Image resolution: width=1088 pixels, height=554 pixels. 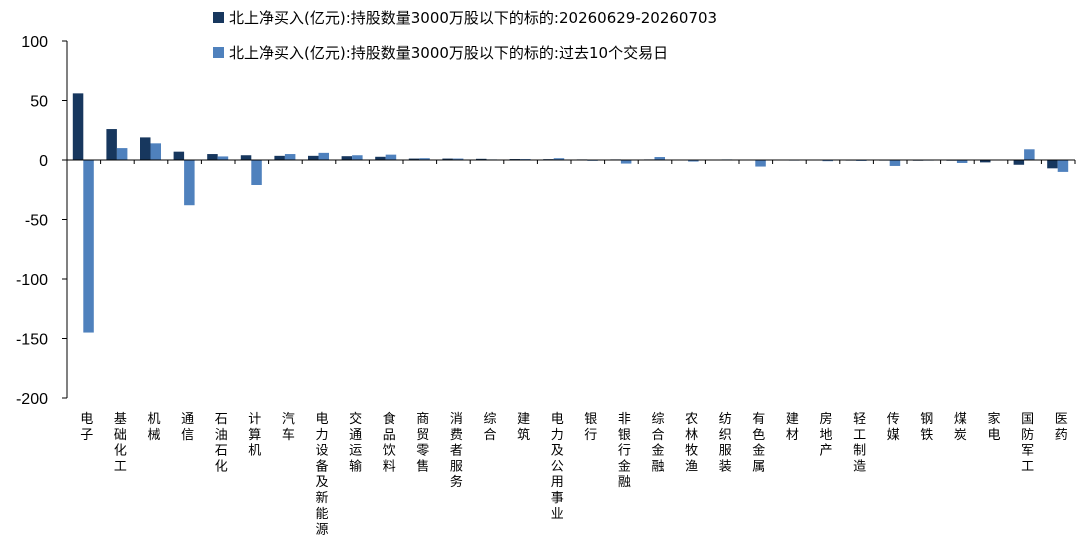 What do you see at coordinates (153, 427) in the screenshot?
I see `x-tick-label: 机械` at bounding box center [153, 427].